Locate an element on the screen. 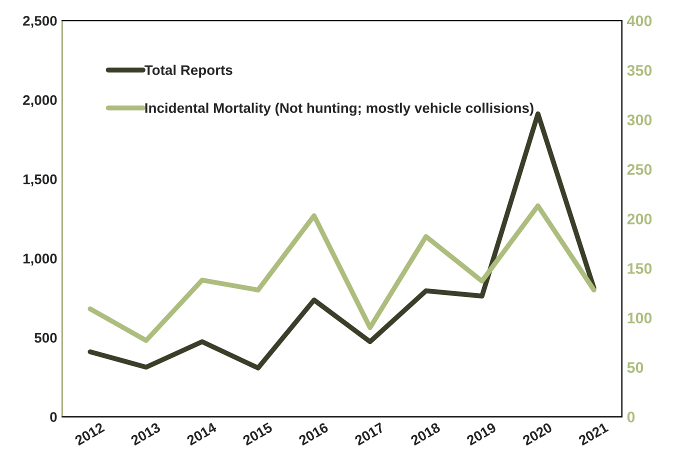 This screenshot has width=691, height=458. y2-tick-label: 50 is located at coordinates (635, 367).